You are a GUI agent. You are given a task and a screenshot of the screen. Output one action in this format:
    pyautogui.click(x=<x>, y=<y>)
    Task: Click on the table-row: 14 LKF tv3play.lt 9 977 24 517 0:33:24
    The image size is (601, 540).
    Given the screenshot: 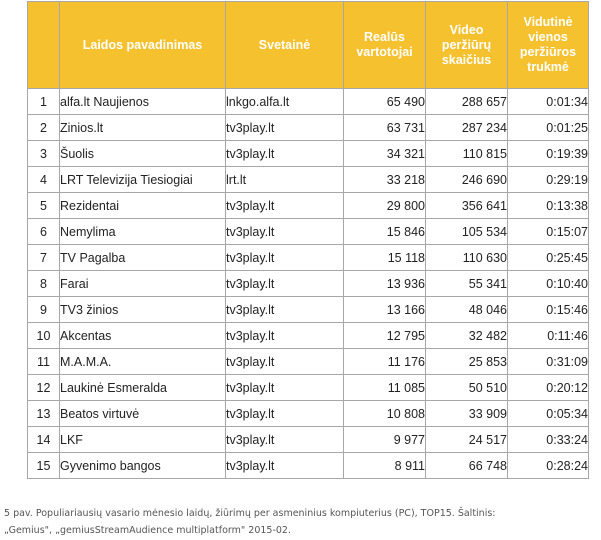 What is the action you would take?
    pyautogui.click(x=308, y=439)
    